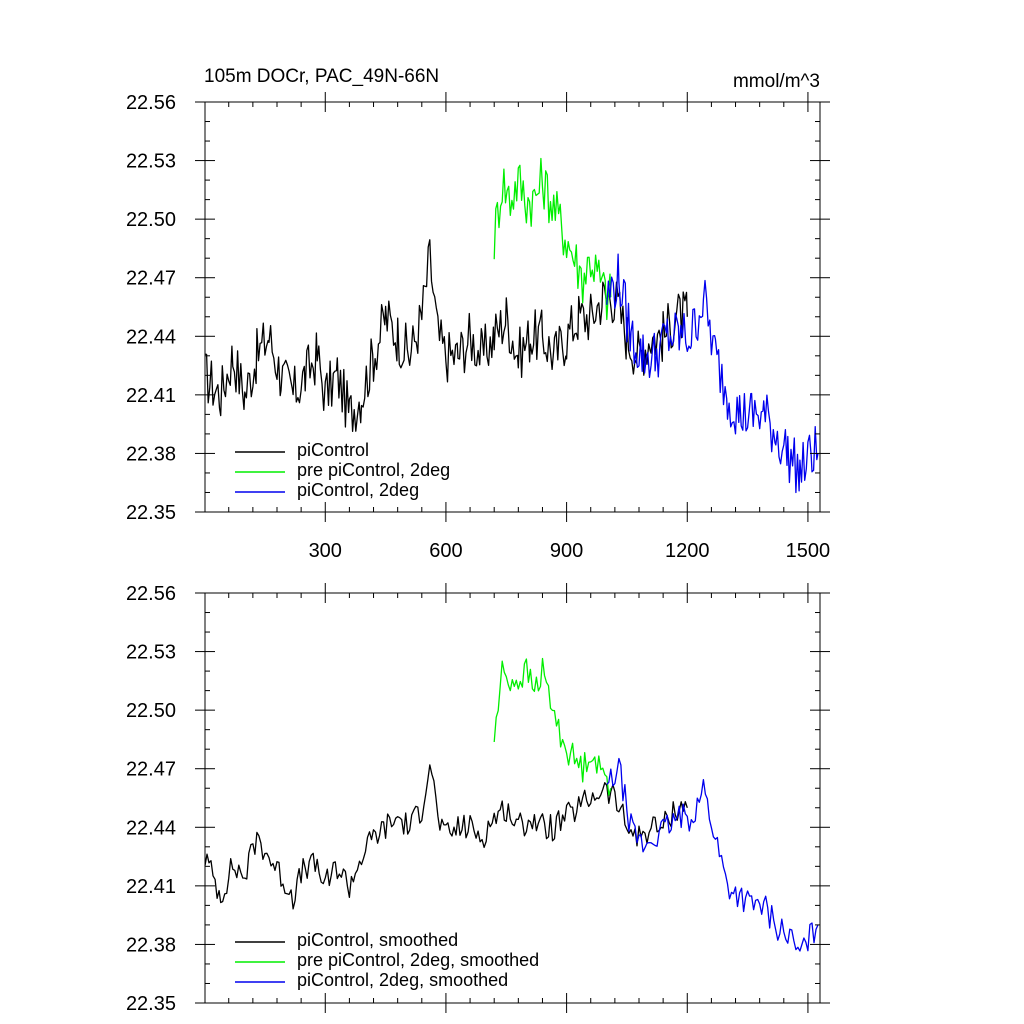 The height and width of the screenshot is (1024, 1024). Describe the element at coordinates (321, 76) in the screenshot. I see `chart-title: 105m DOCr, PAC_49N-66N` at that location.